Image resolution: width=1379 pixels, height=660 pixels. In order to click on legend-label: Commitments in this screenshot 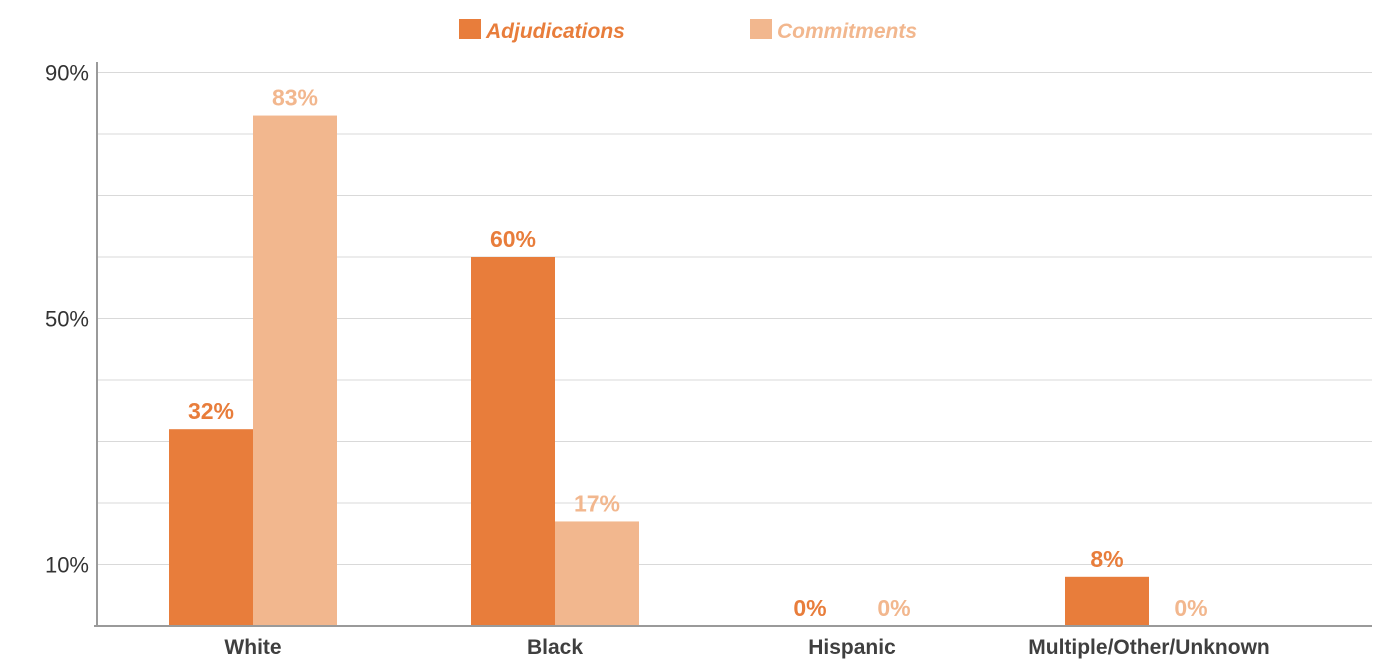, I will do `click(847, 31)`.